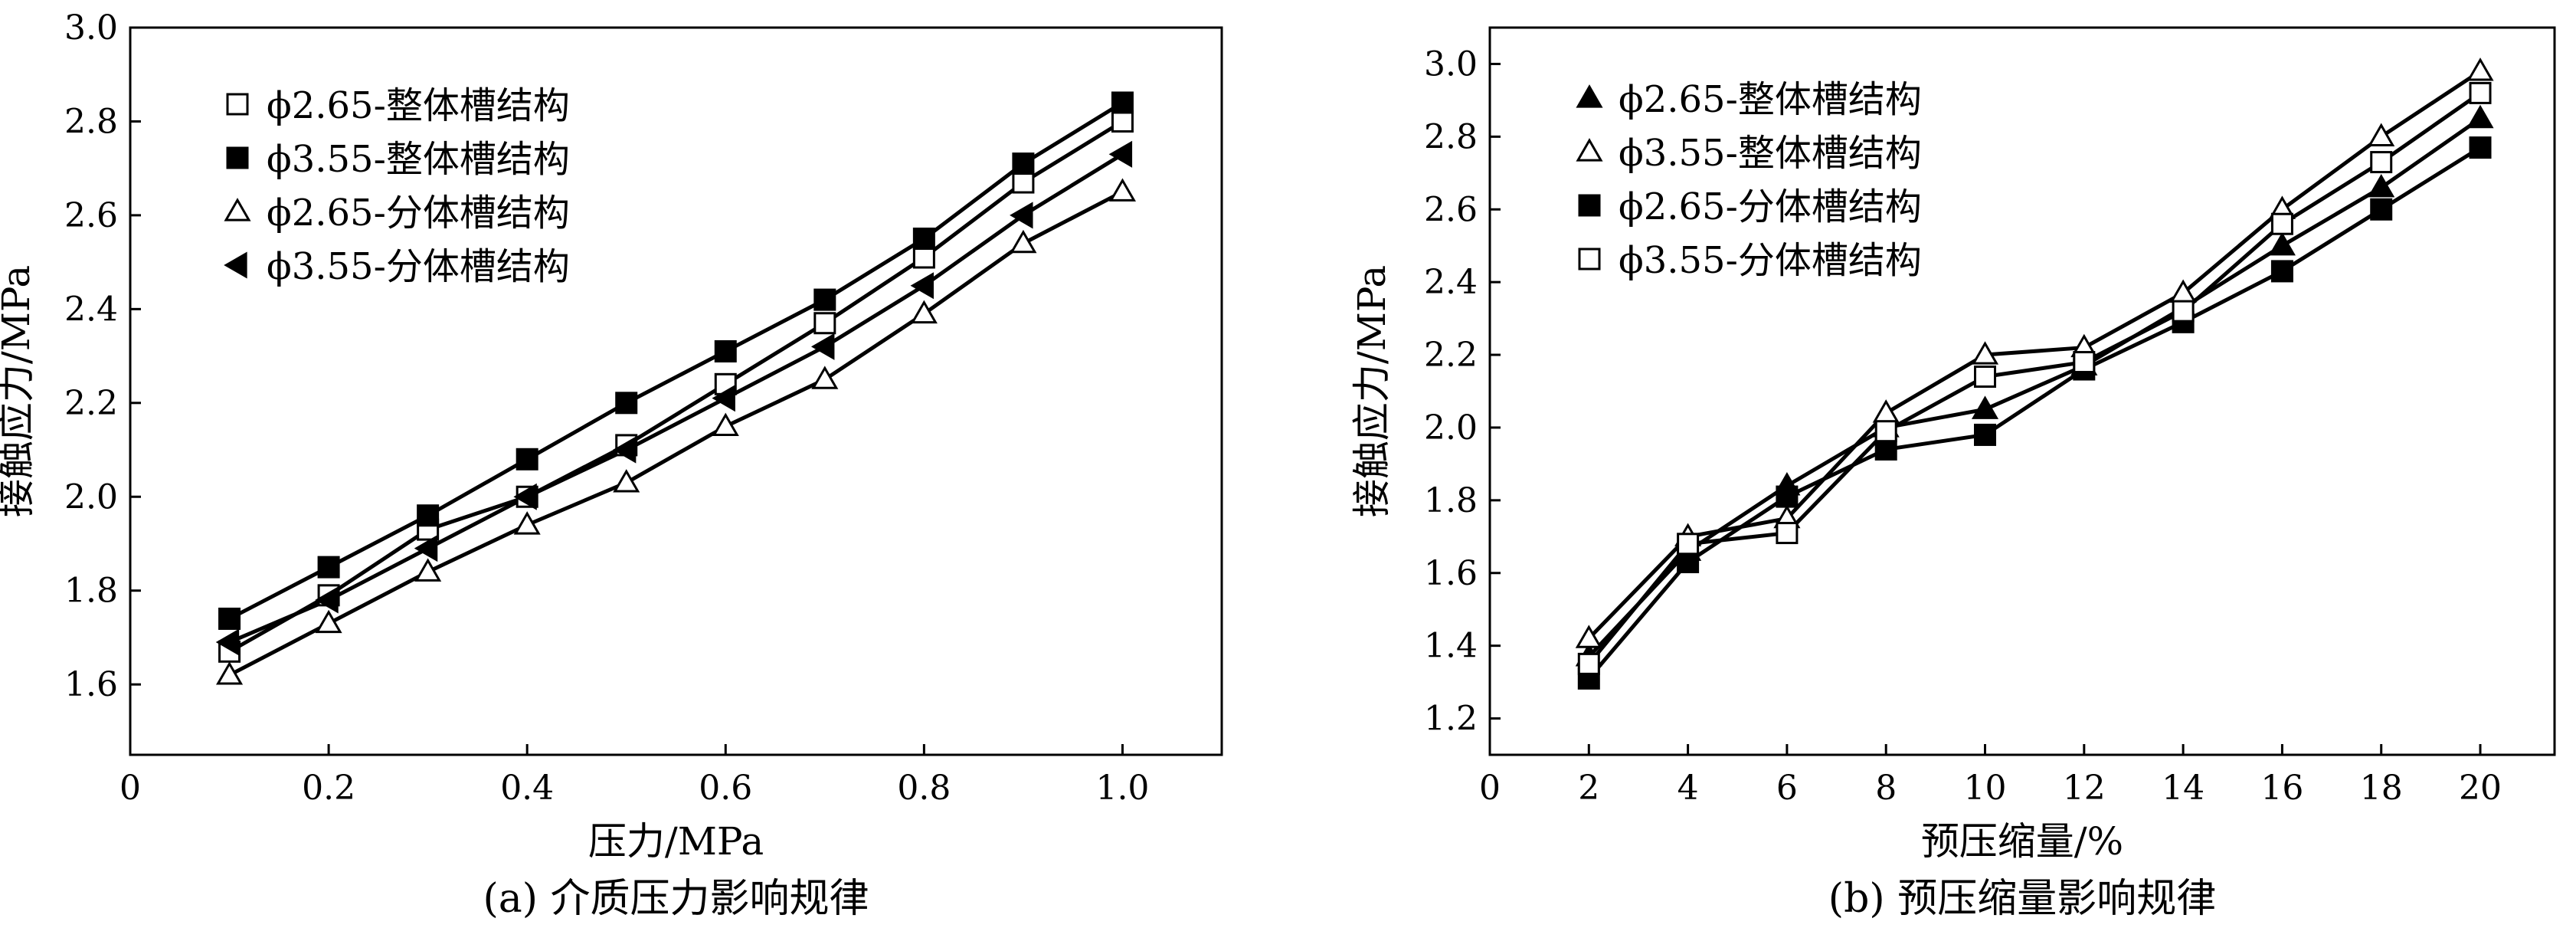 The width and height of the screenshot is (2576, 928). What do you see at coordinates (1451, 720) in the screenshot?
I see `y-tick-label: 1.2` at bounding box center [1451, 720].